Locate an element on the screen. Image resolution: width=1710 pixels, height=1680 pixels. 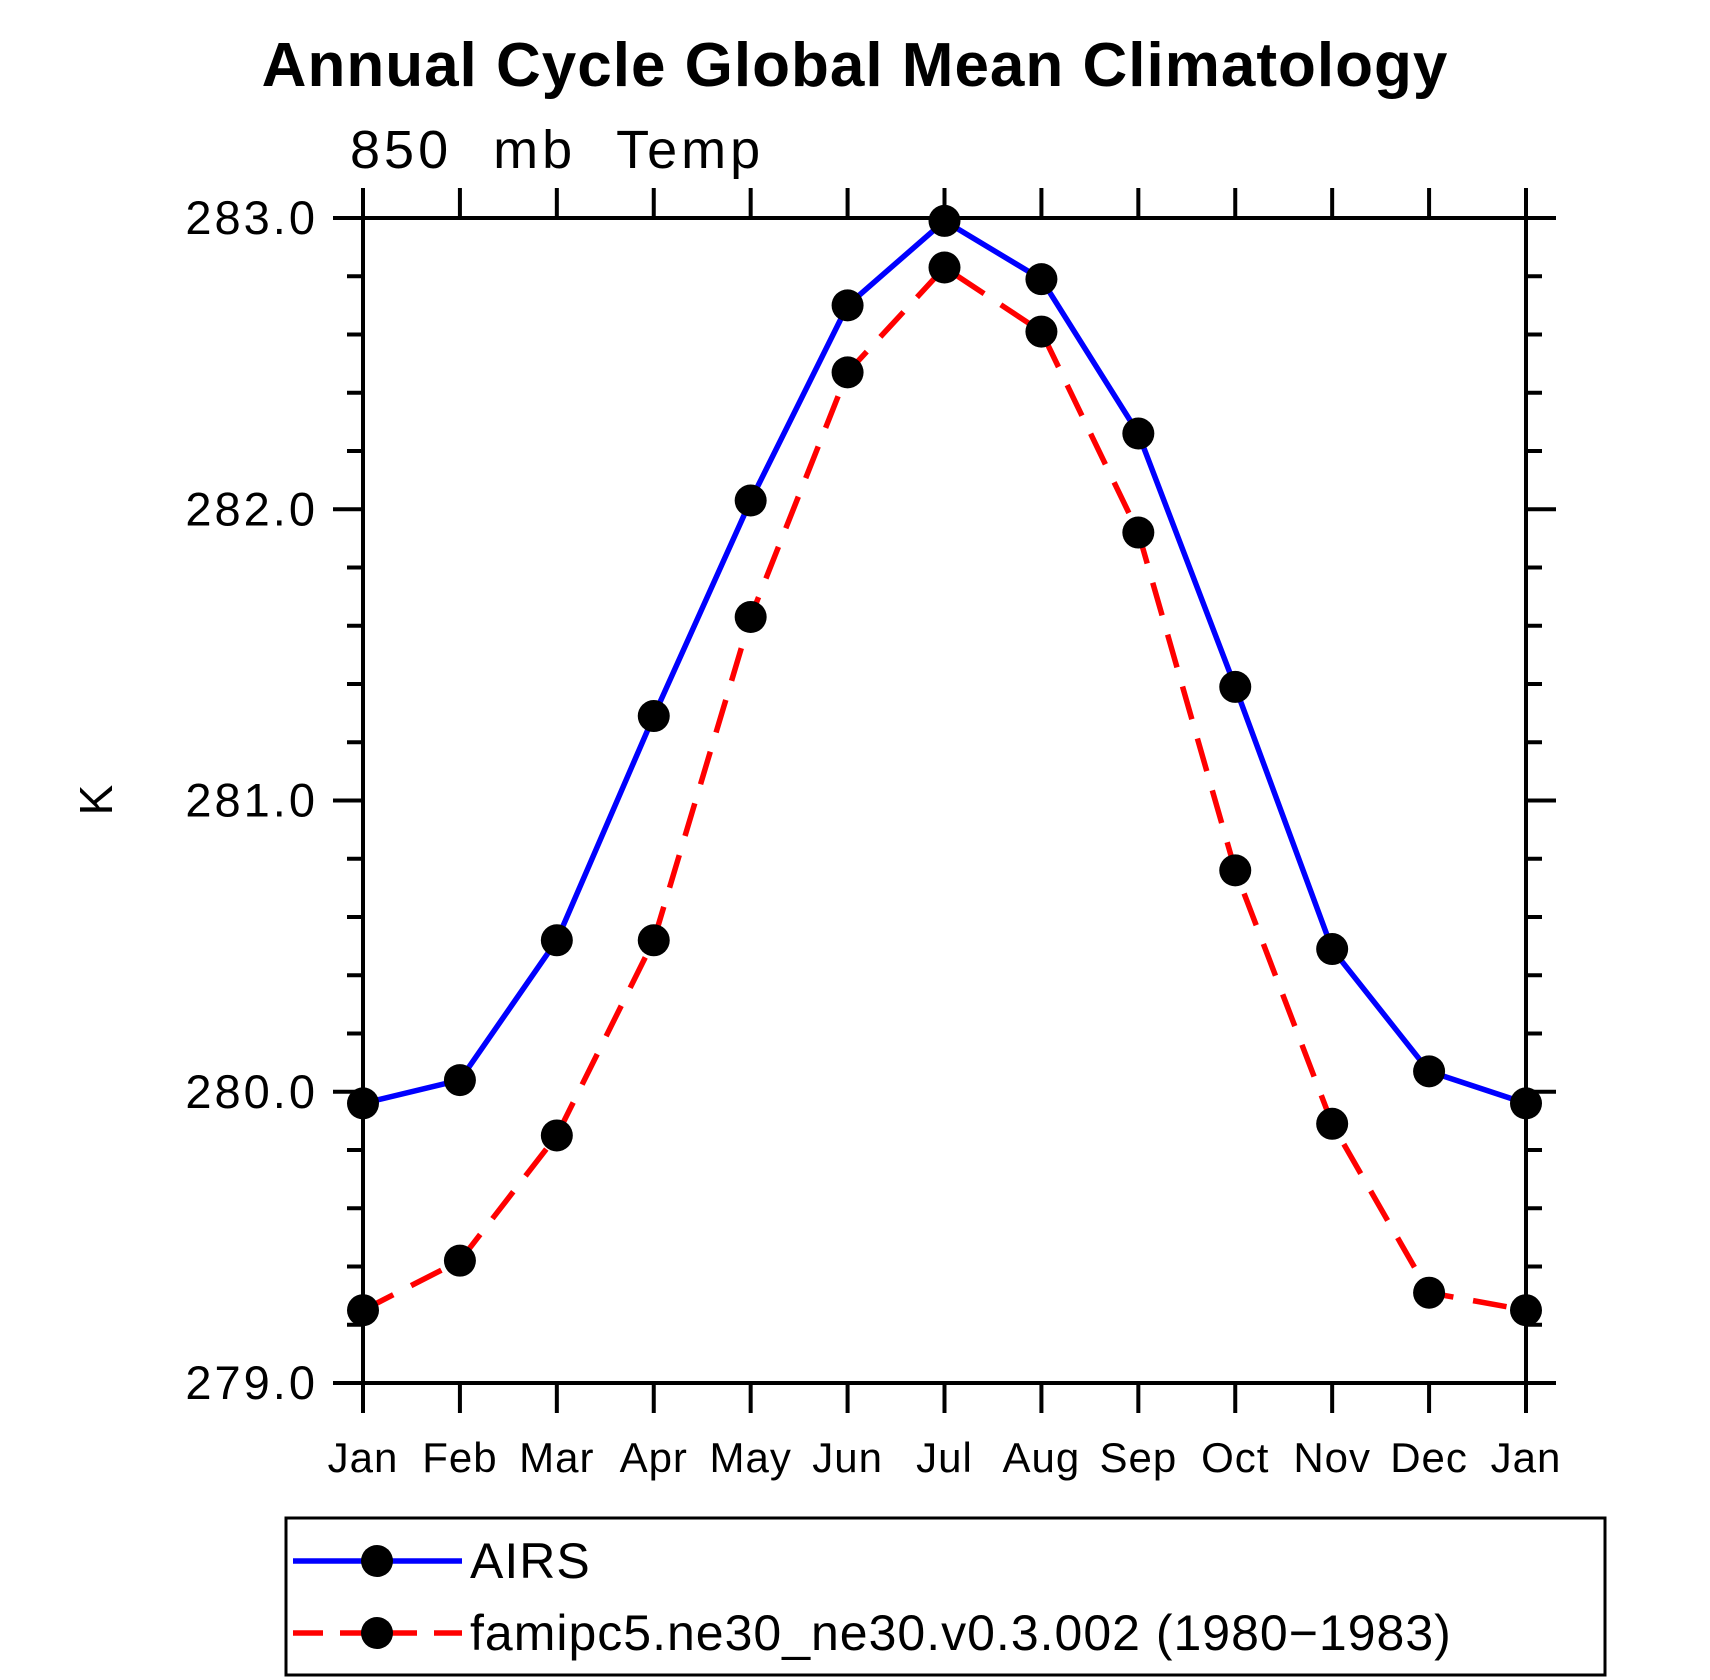
x-tick-label: Jun is located at coordinates (847, 1457).